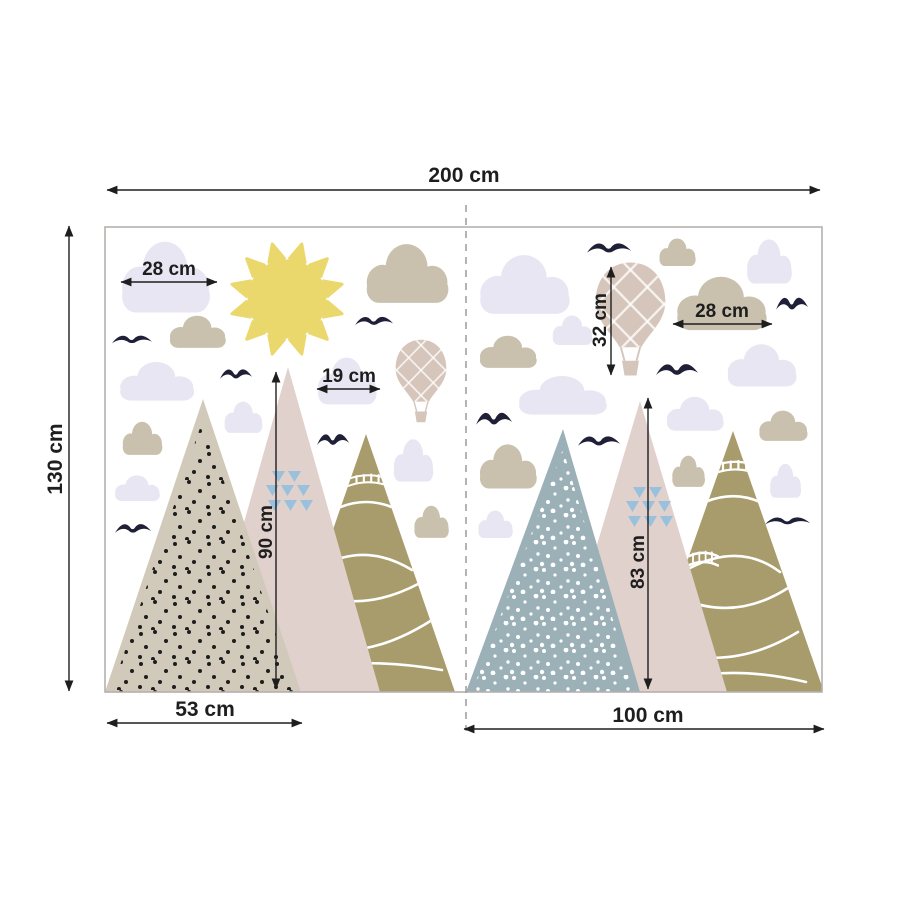 Image resolution: width=920 pixels, height=920 pixels. I want to click on dimension-left-cloud-label: 28 cm, so click(169, 269).